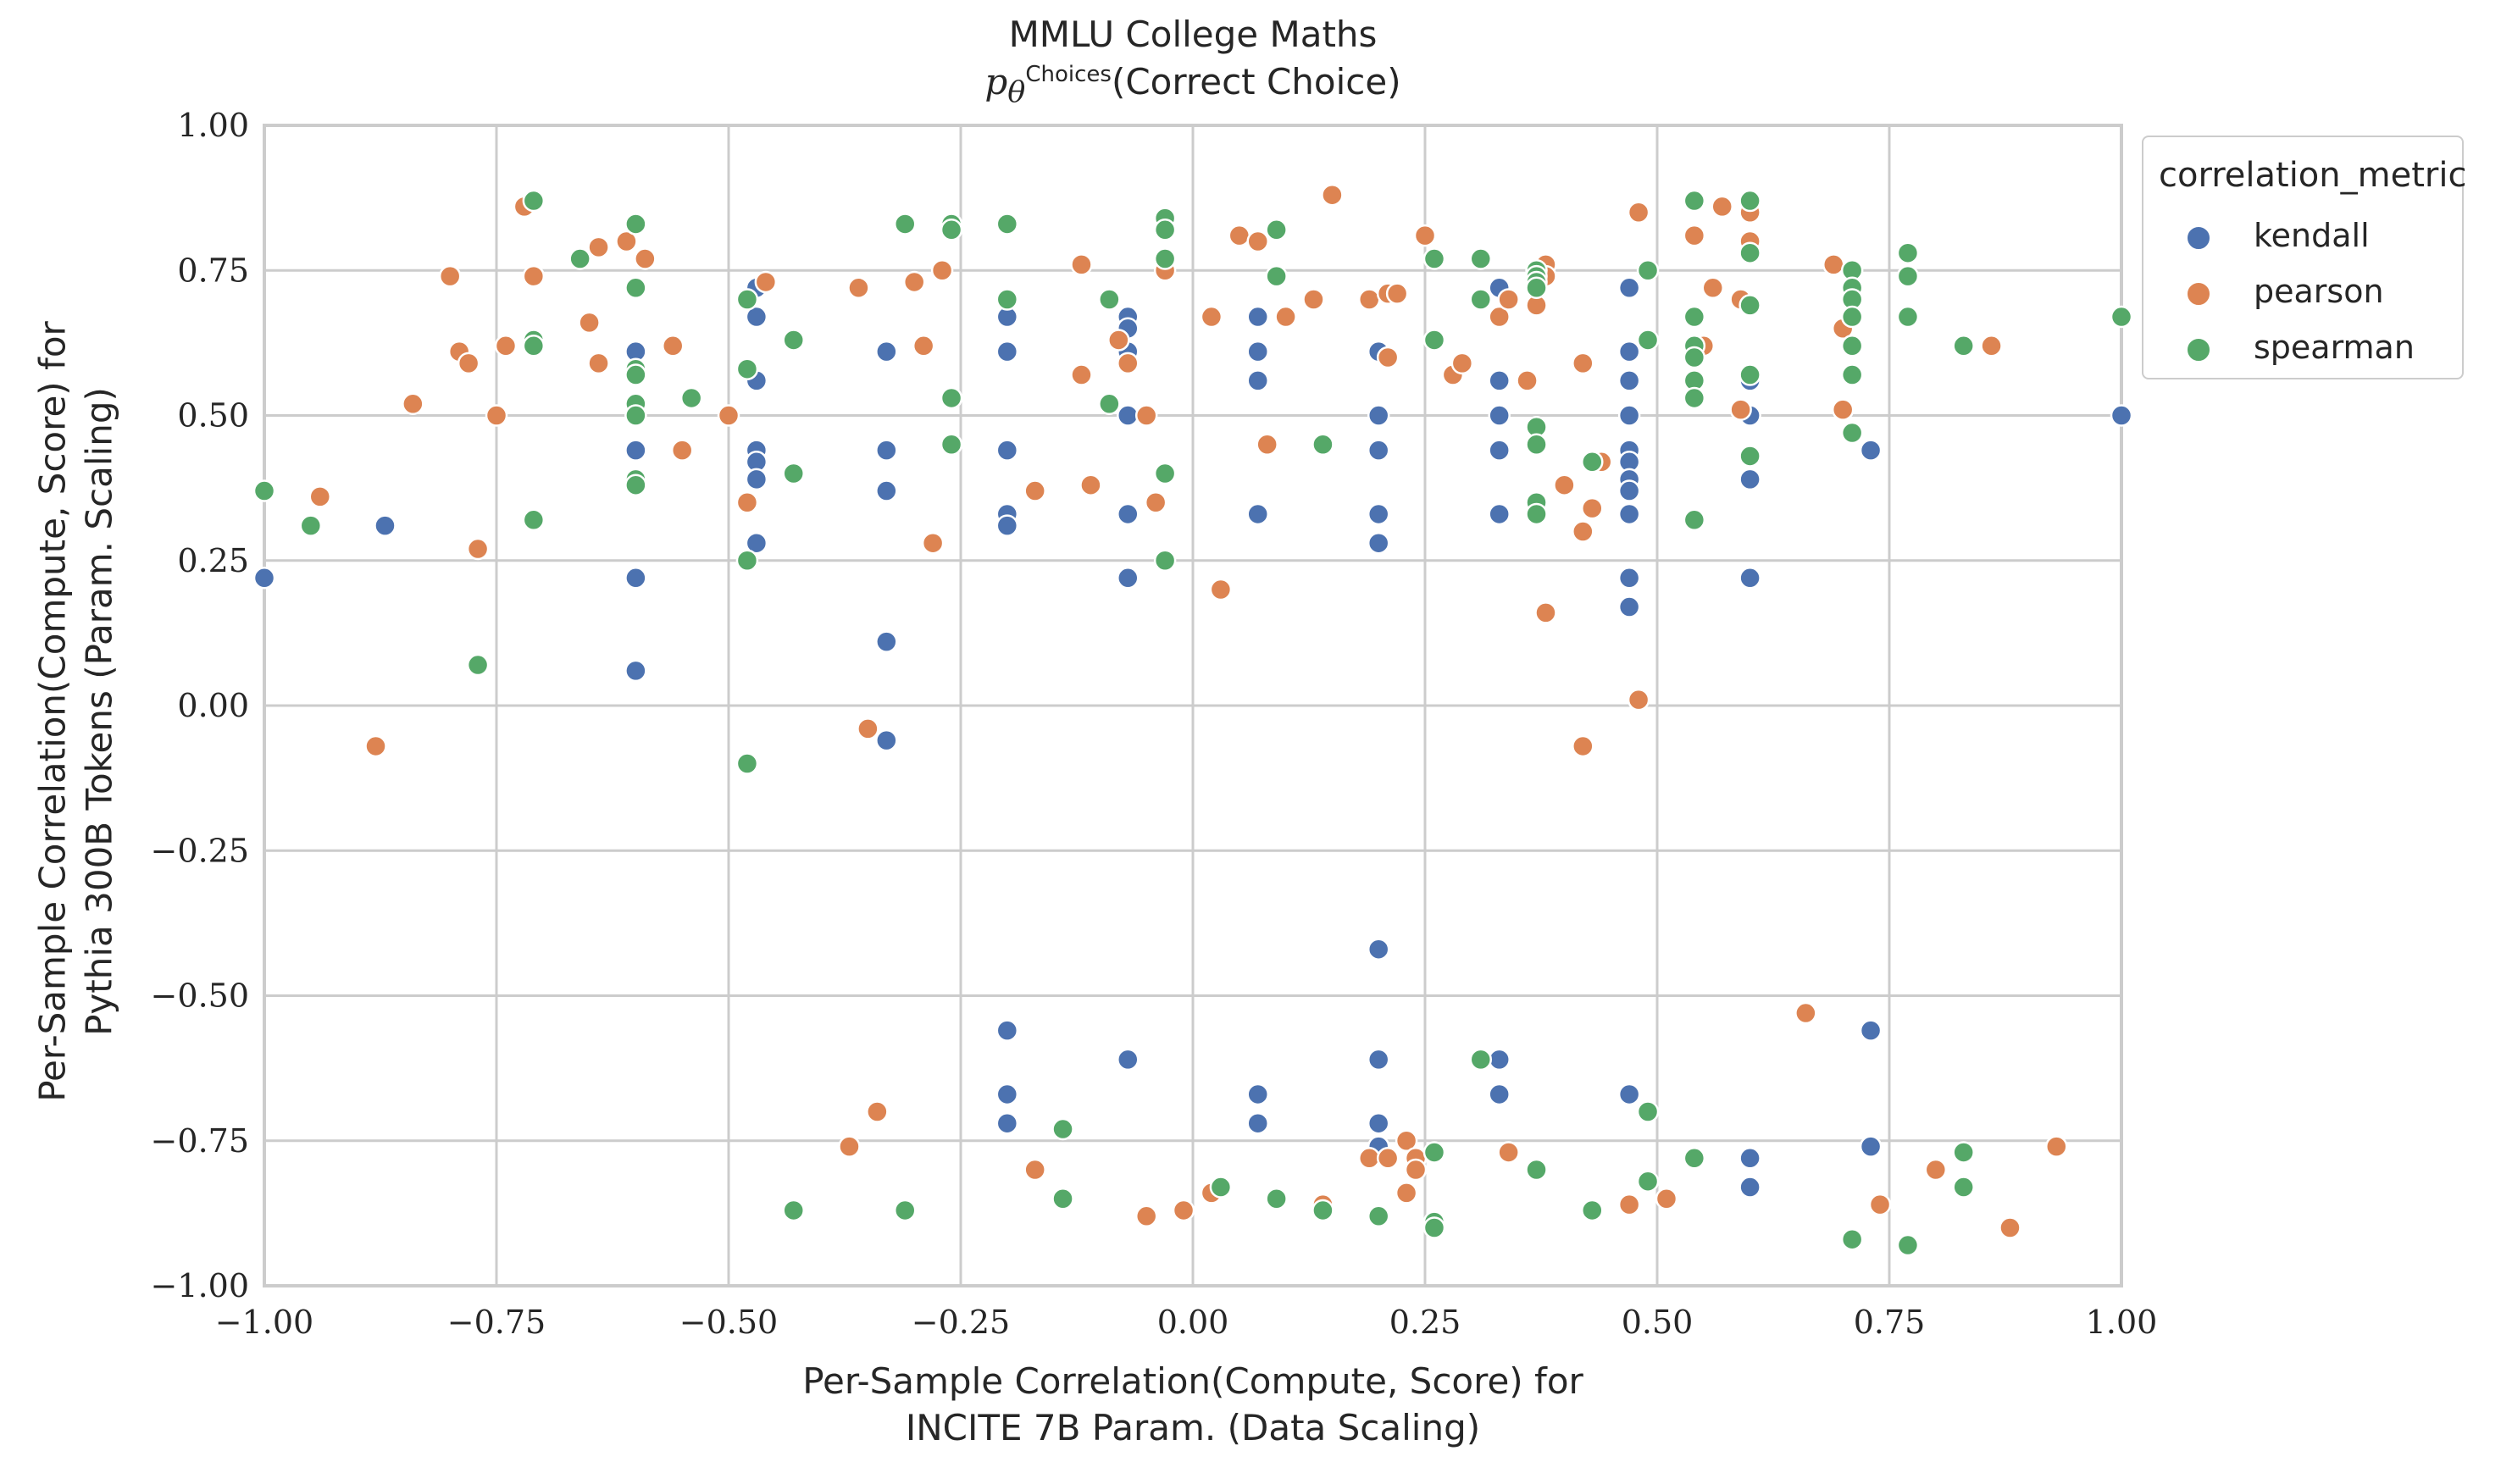  I want to click on legend-marker-pearson, so click(2198, 294).